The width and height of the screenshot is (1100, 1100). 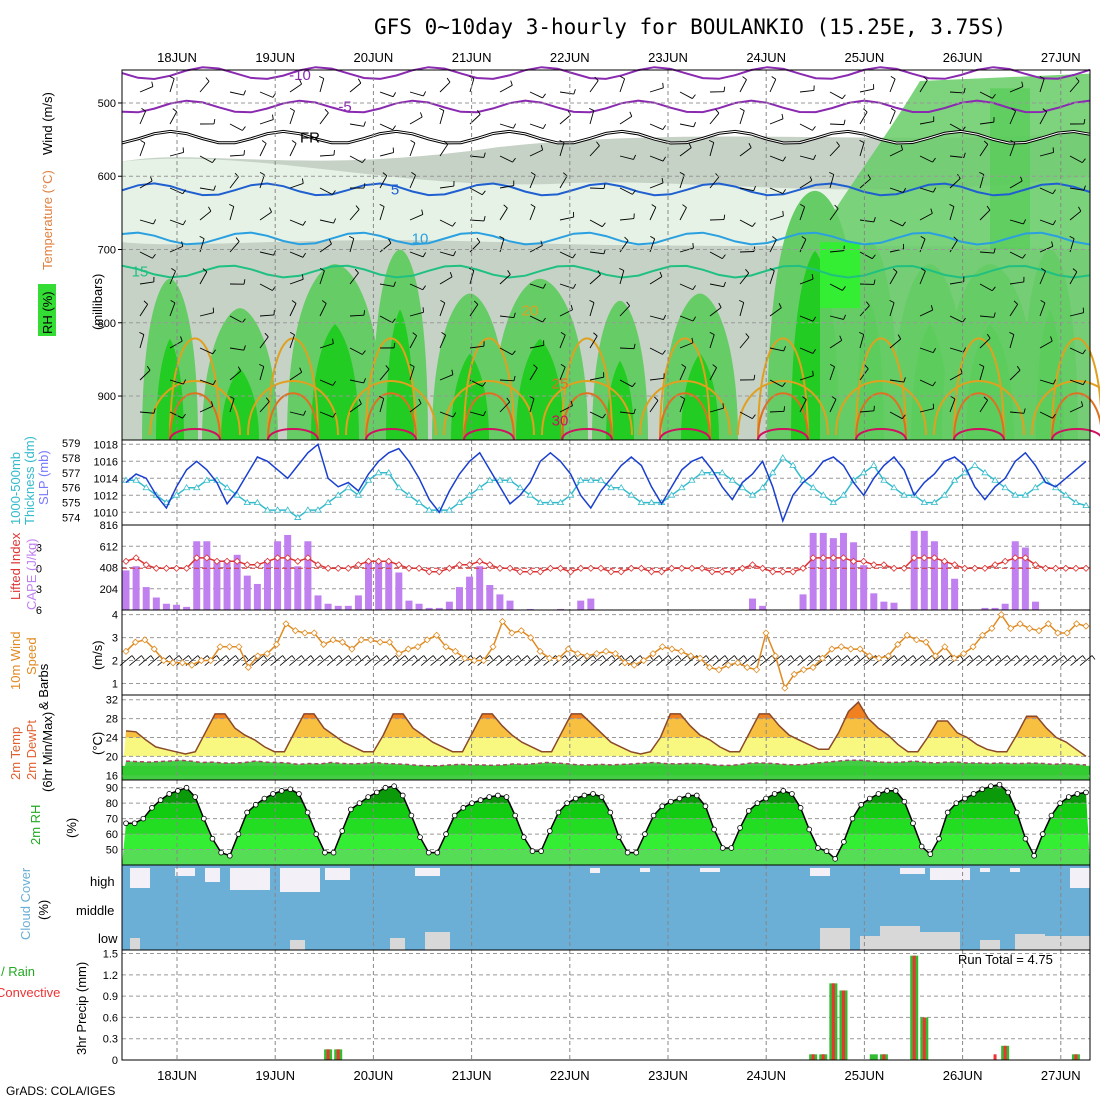 What do you see at coordinates (109, 547) in the screenshot?
I see `cape-tick: 612` at bounding box center [109, 547].